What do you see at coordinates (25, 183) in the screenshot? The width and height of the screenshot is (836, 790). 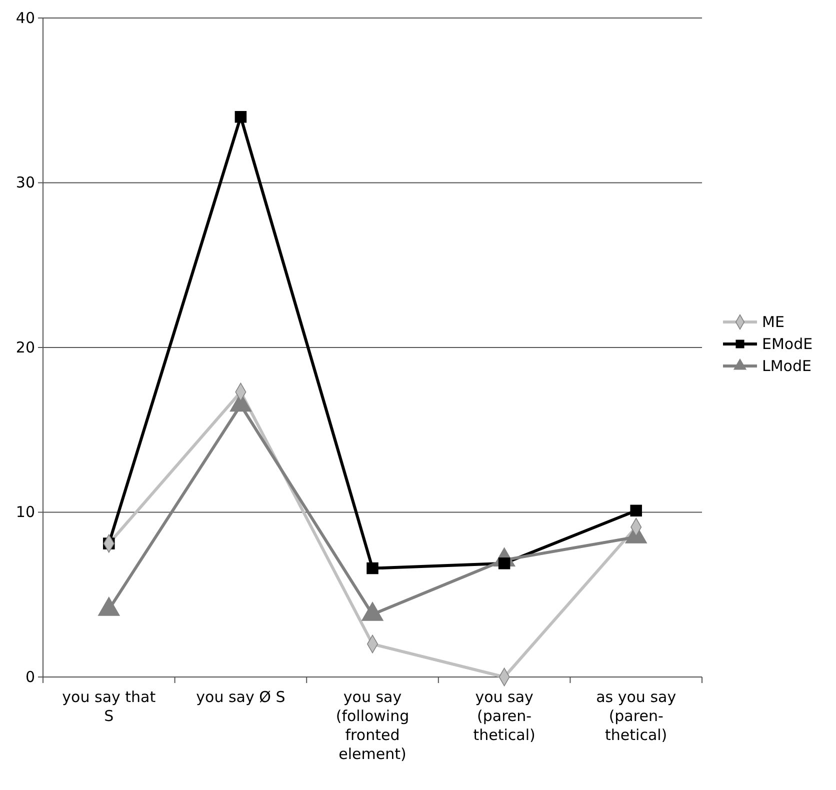 I see `y-tick-label: 30` at bounding box center [25, 183].